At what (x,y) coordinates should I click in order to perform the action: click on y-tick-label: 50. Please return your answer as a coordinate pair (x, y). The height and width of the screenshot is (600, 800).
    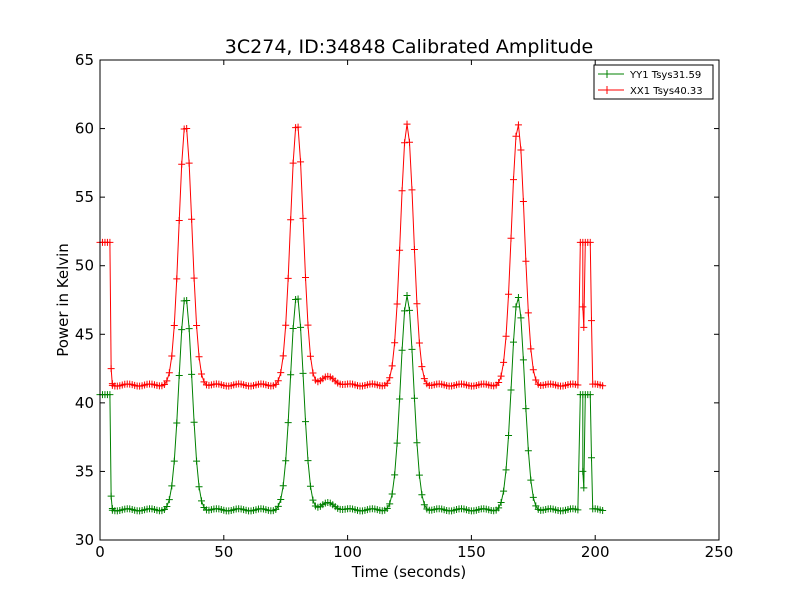
    Looking at the image, I should click on (84, 266).